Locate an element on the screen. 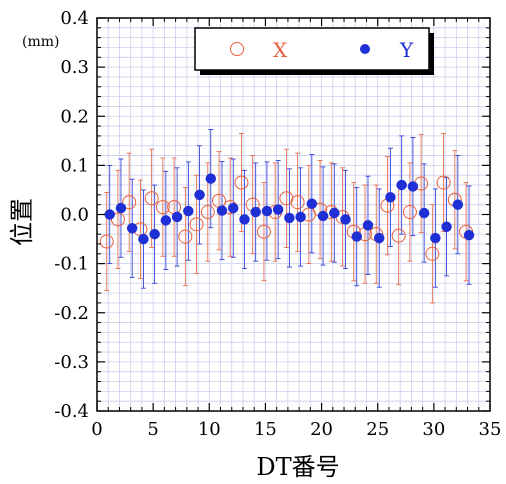 The image size is (506, 484). data-points is located at coordinates (287, 217).